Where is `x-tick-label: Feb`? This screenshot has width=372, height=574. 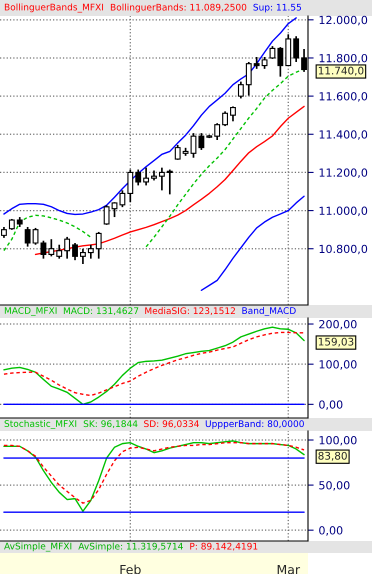
x-tick-label: Feb is located at coordinates (130, 569).